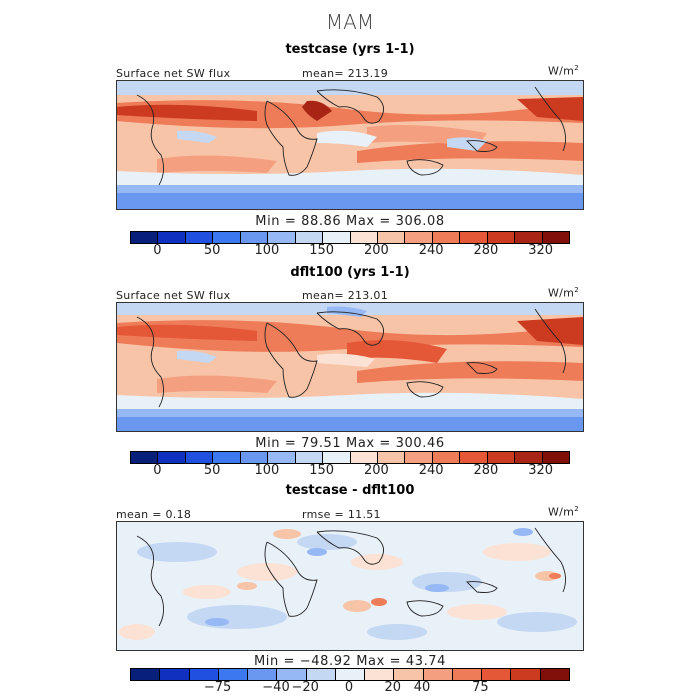  Describe the element at coordinates (350, 221) in the screenshot. I see `panel-1-min-max: Min = 88.86 Max = 306.08` at that location.